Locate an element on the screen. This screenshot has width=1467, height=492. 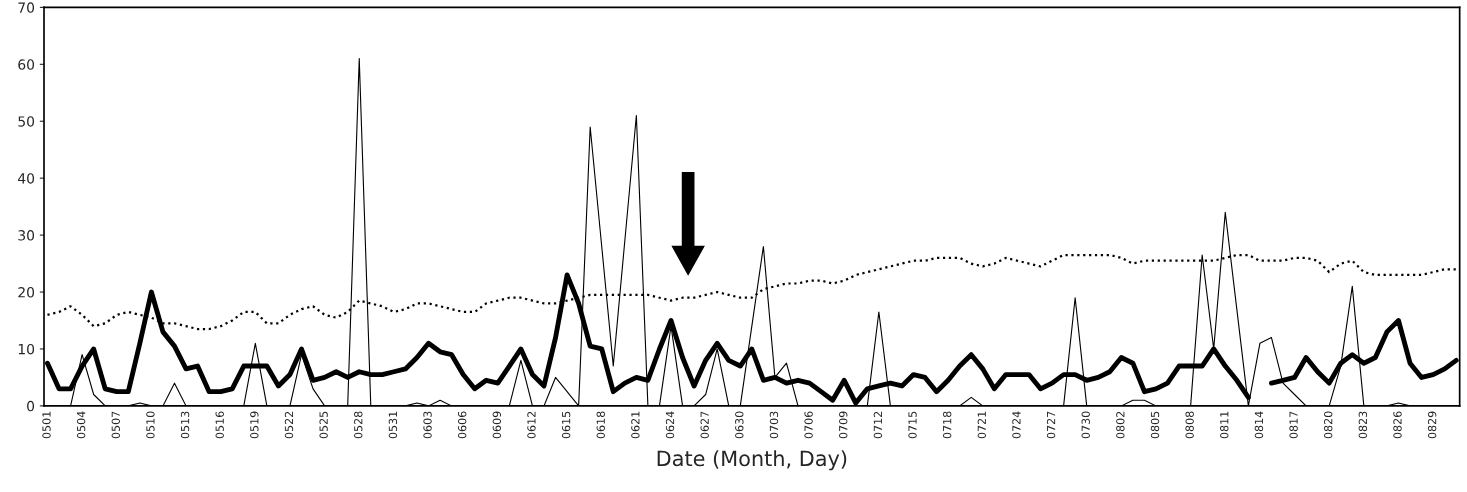
x-tick-label: 0630 is located at coordinates (739, 425).